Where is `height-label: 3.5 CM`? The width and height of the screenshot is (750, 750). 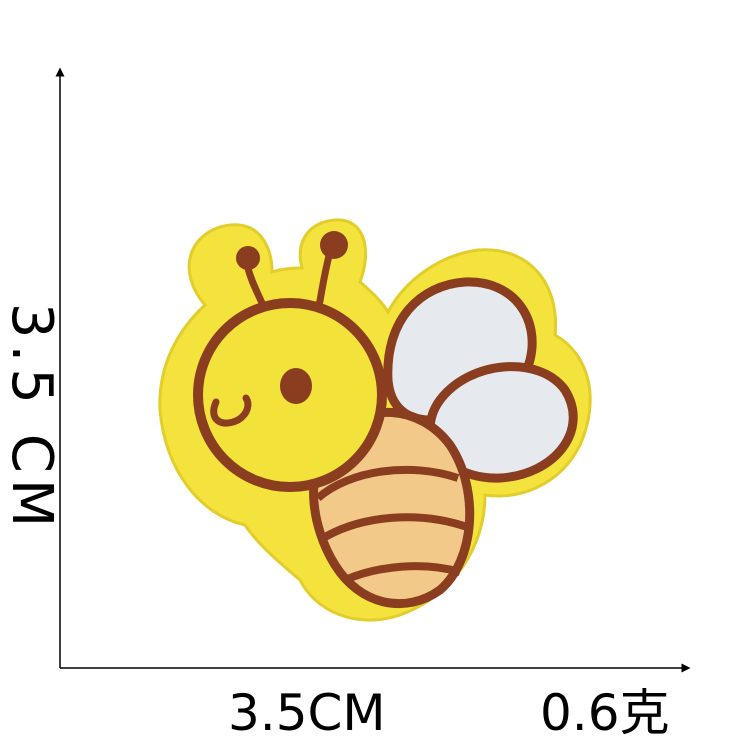
height-label: 3.5 CM is located at coordinates (32, 418).